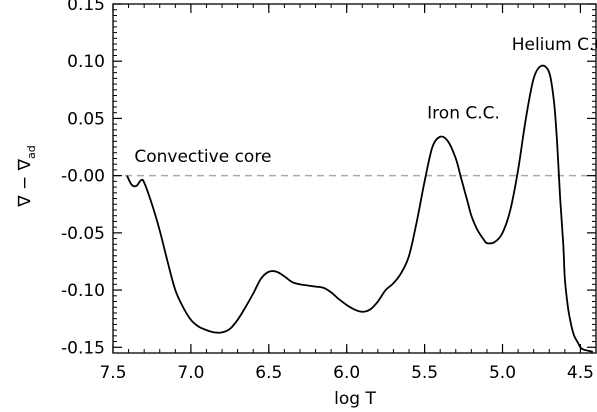 Image resolution: width=597 pixels, height=412 pixels. I want to click on y-tick-label: -0.00, so click(83, 177).